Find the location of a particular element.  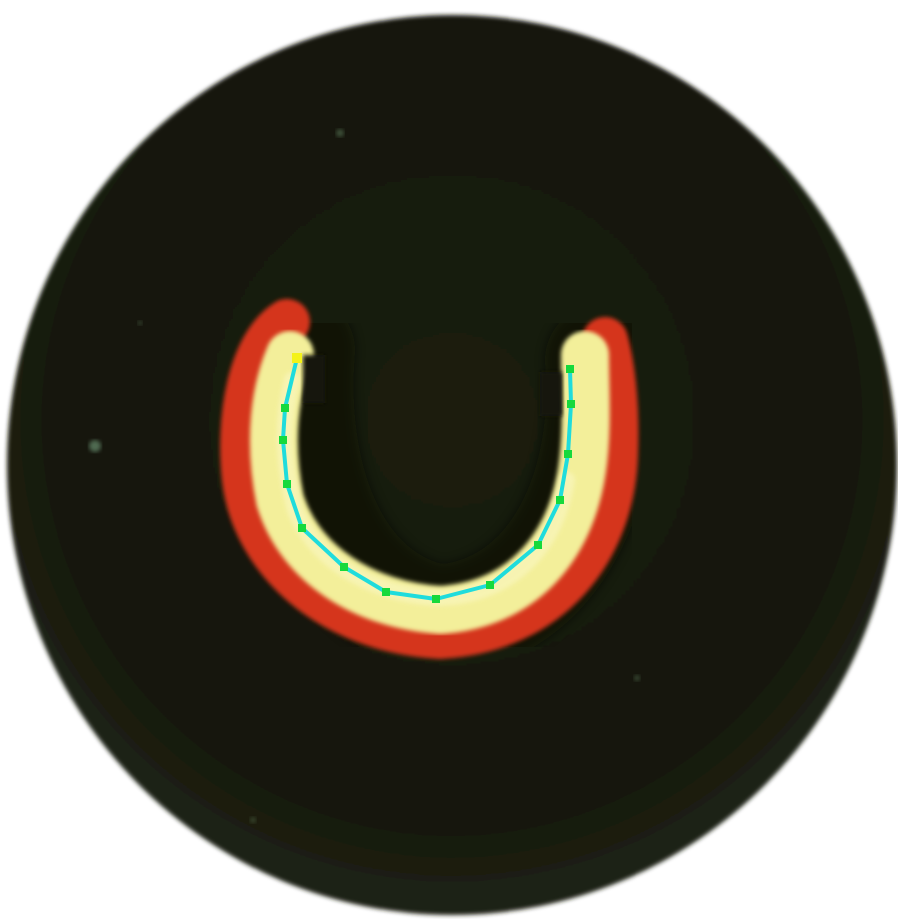

trace-start-point is located at coordinates (297, 358).